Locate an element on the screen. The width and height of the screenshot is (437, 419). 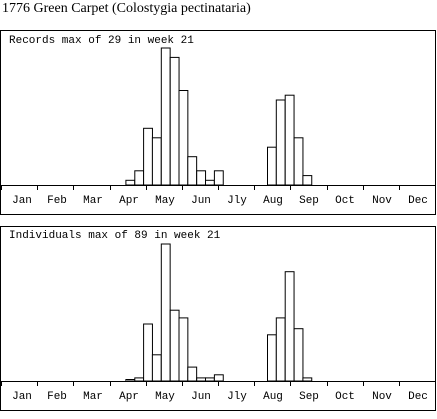
panel-title: Records max of 29 in week 21 is located at coordinates (101, 41).